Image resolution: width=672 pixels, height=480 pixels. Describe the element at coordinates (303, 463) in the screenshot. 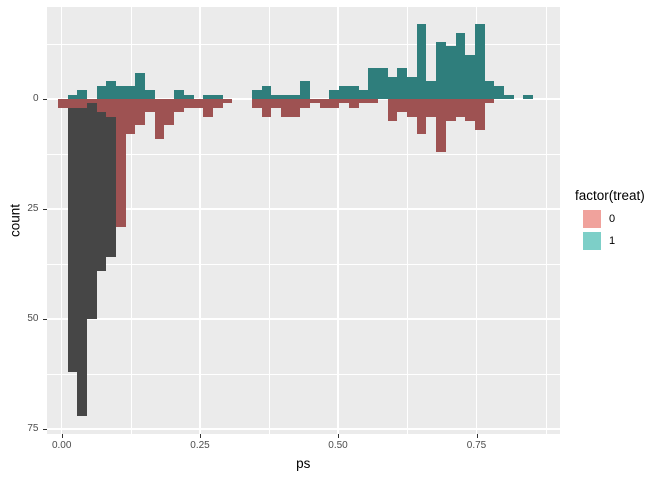

I see `x-axis-title: ps` at that location.